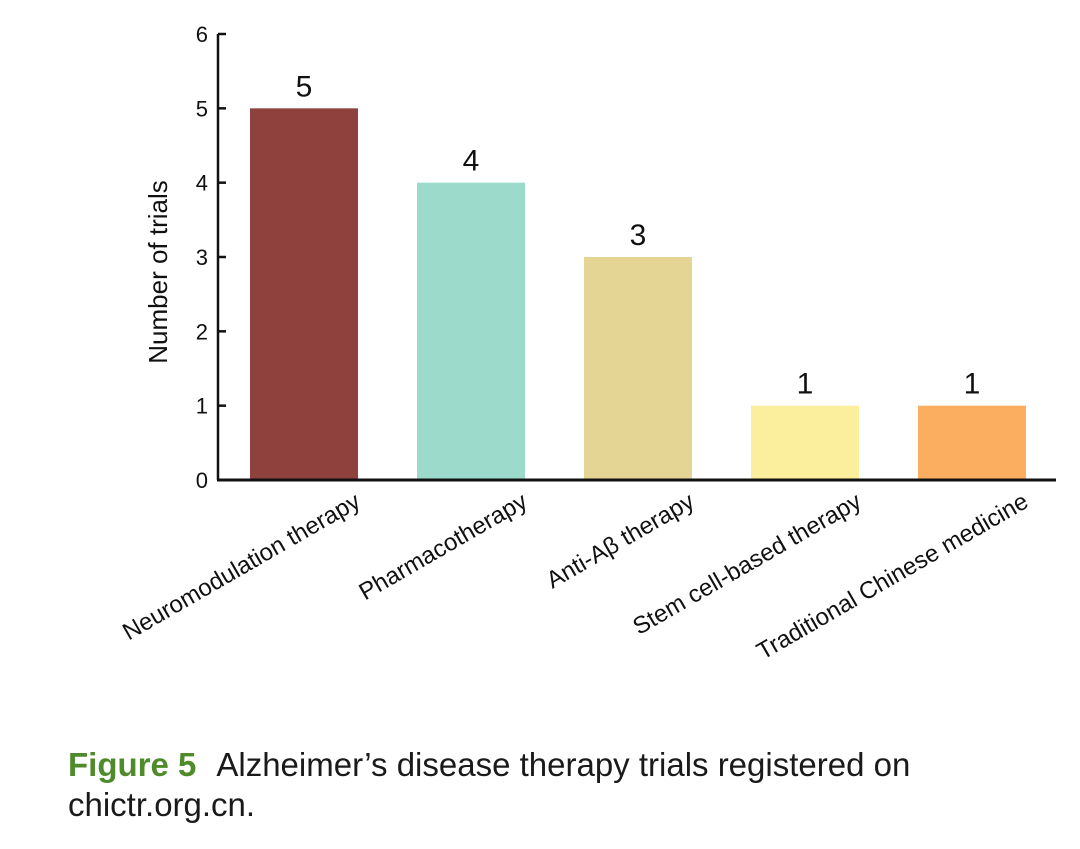  I want to click on data-label-3: 3, so click(638, 235).